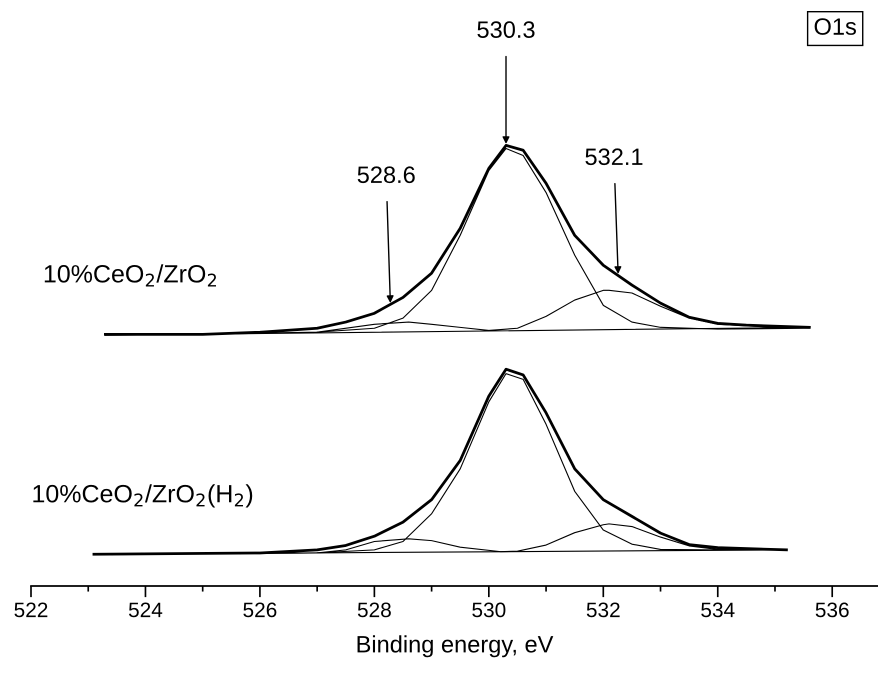  What do you see at coordinates (489, 610) in the screenshot?
I see `x-tick-label: 530` at bounding box center [489, 610].